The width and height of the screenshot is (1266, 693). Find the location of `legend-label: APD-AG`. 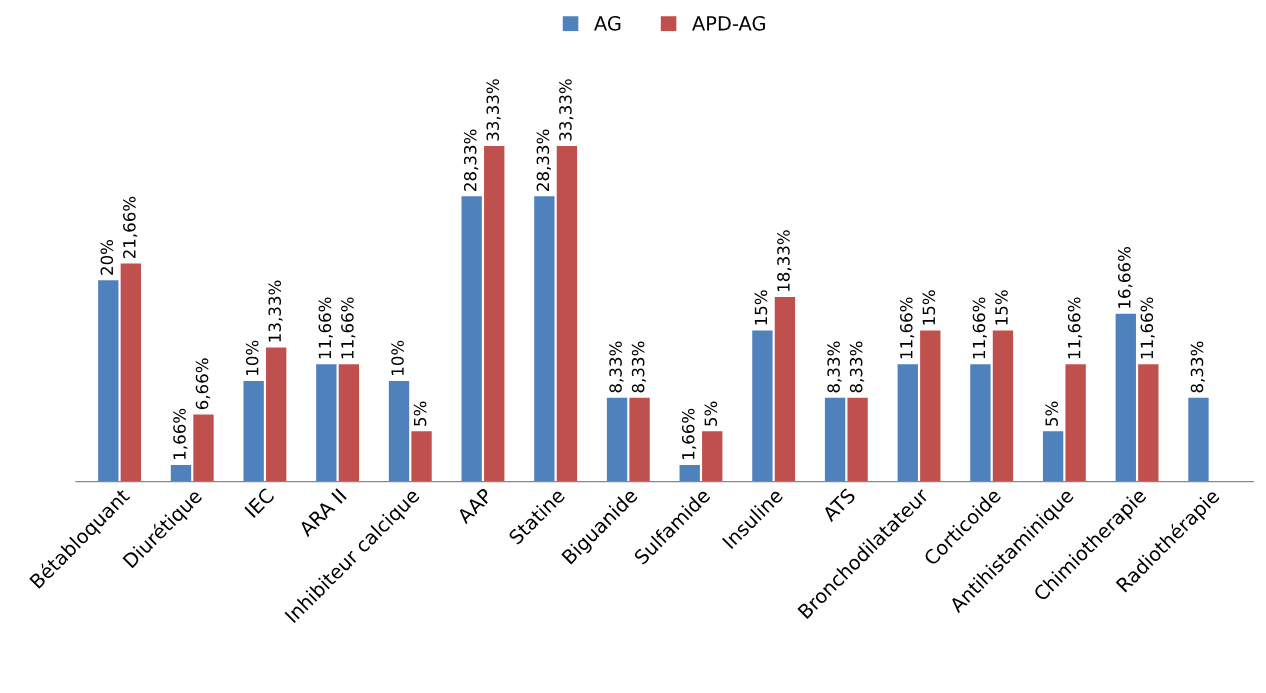

legend-label: APD-AG is located at coordinates (728, 23).